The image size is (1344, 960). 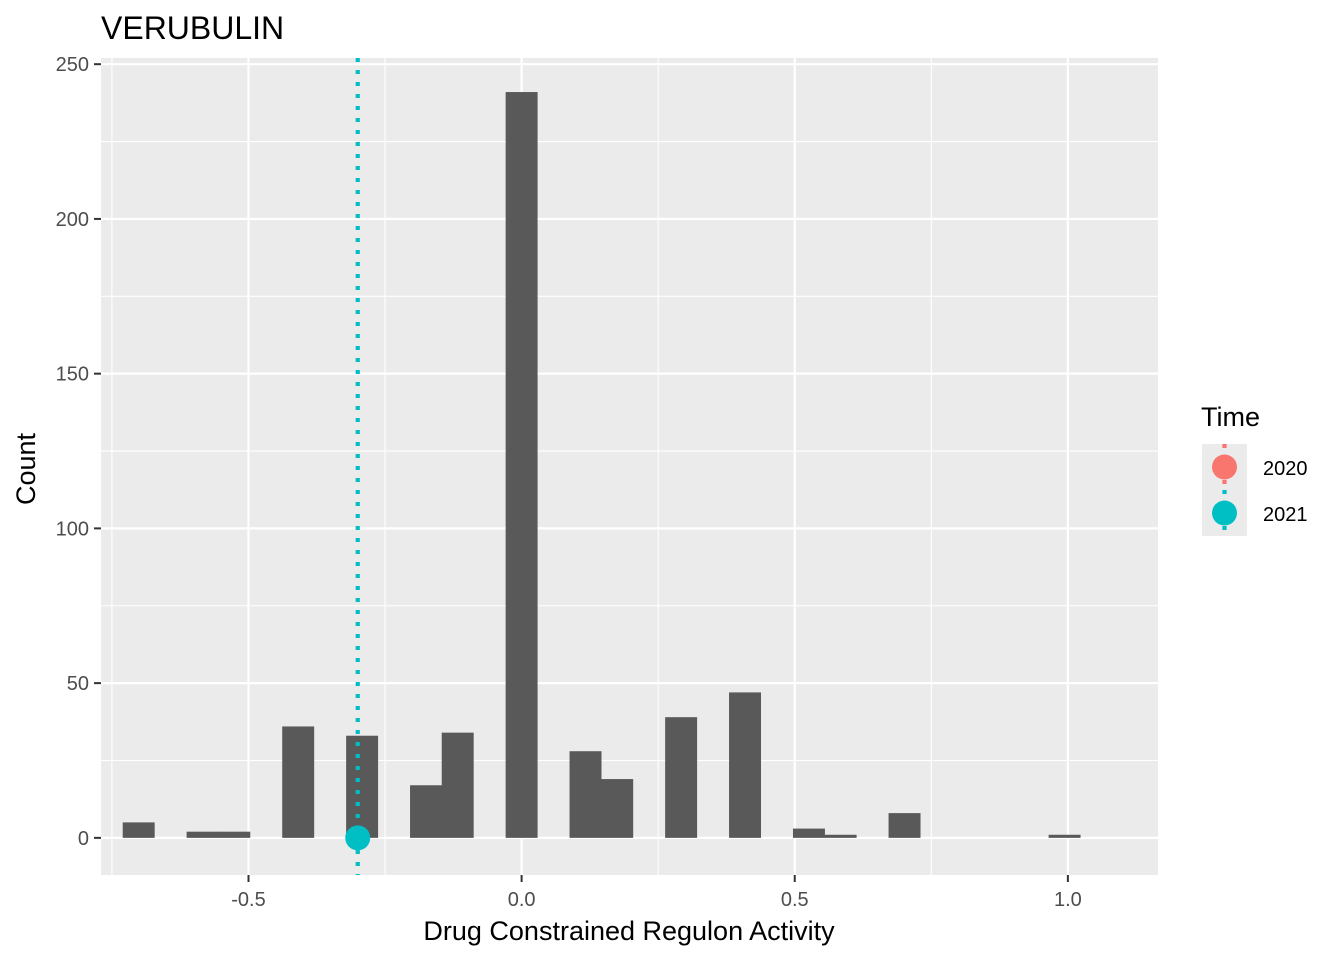 What do you see at coordinates (629, 931) in the screenshot?
I see `x-axis-title: Drug Constrained Regulon Activity` at bounding box center [629, 931].